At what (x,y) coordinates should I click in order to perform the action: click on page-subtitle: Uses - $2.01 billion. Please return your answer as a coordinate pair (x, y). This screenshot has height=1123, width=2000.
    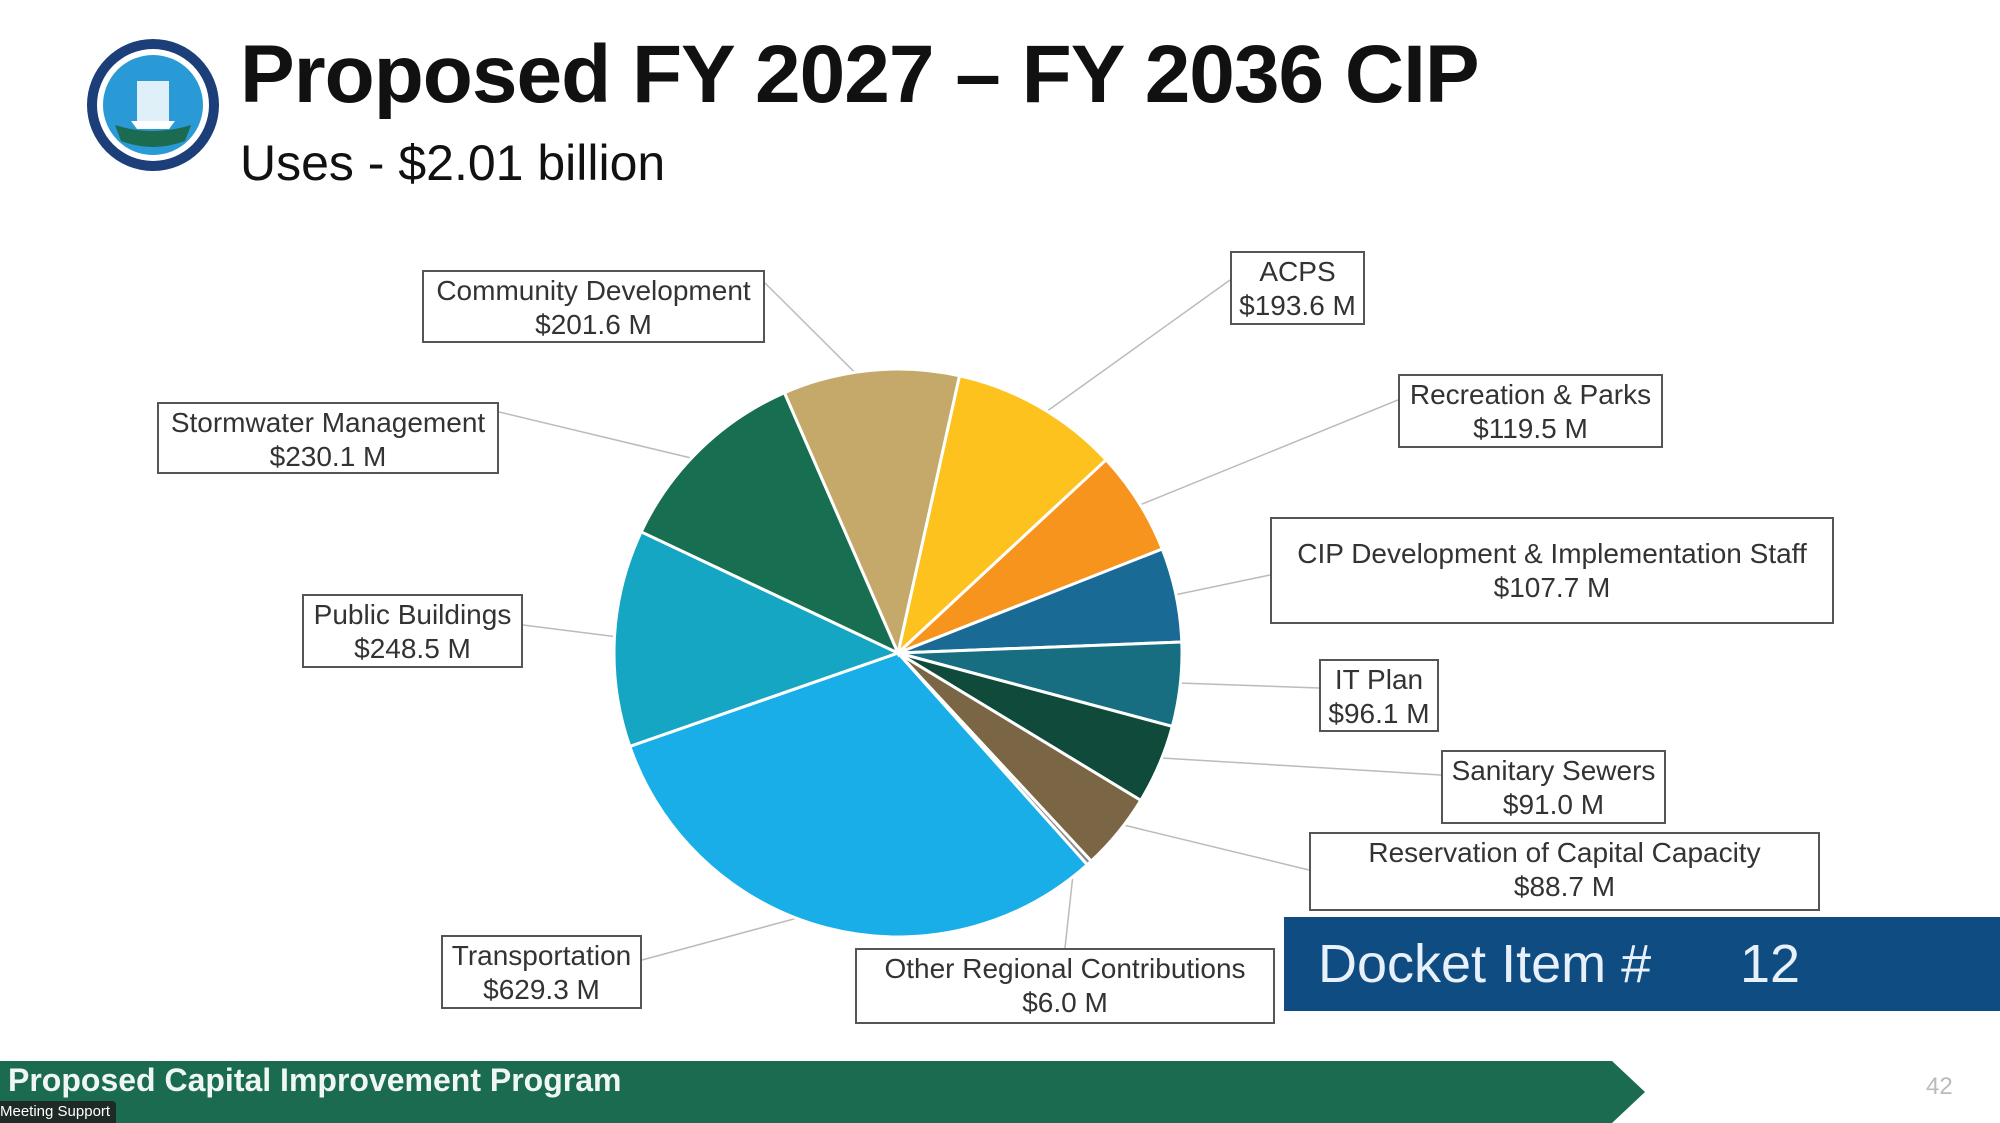
    Looking at the image, I should click on (453, 163).